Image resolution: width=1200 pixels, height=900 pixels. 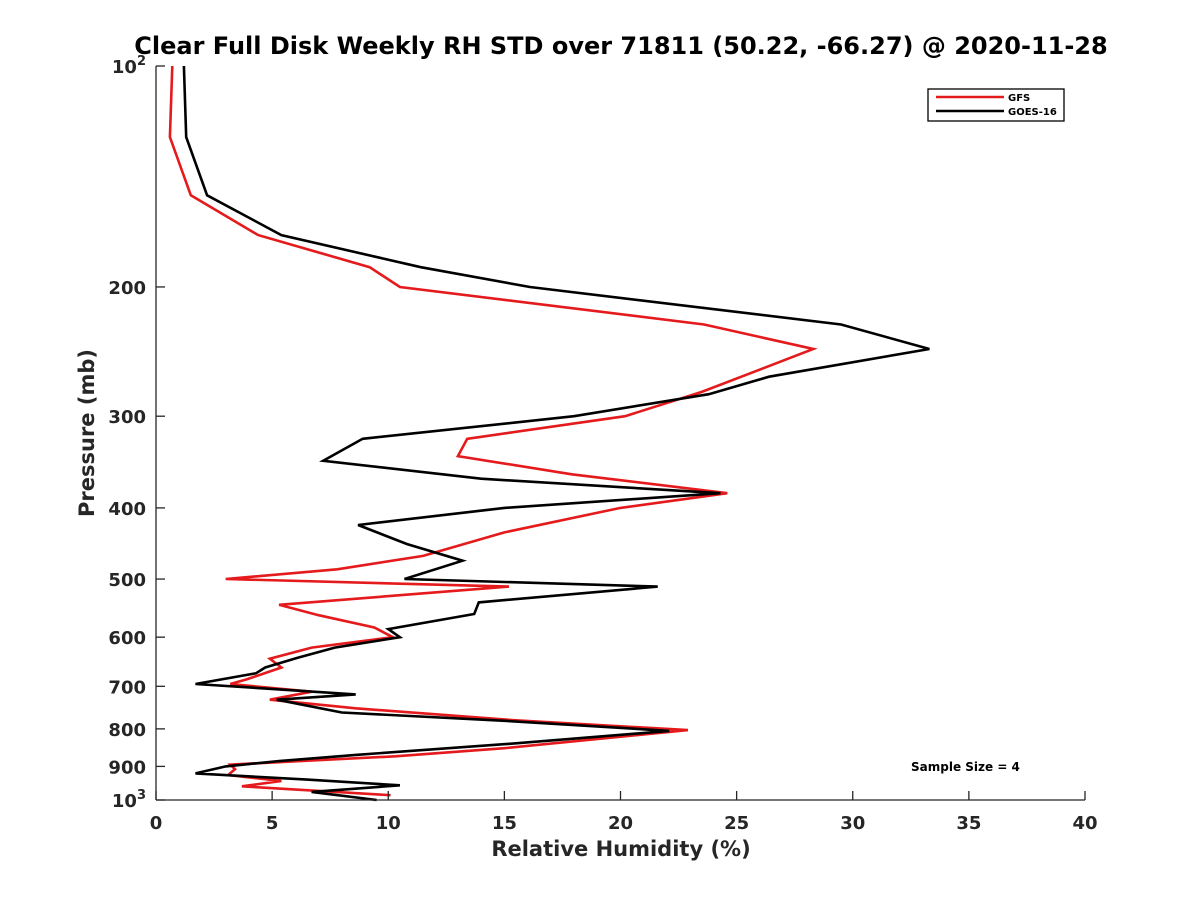 What do you see at coordinates (127, 638) in the screenshot?
I see `y-tick-label: 600` at bounding box center [127, 638].